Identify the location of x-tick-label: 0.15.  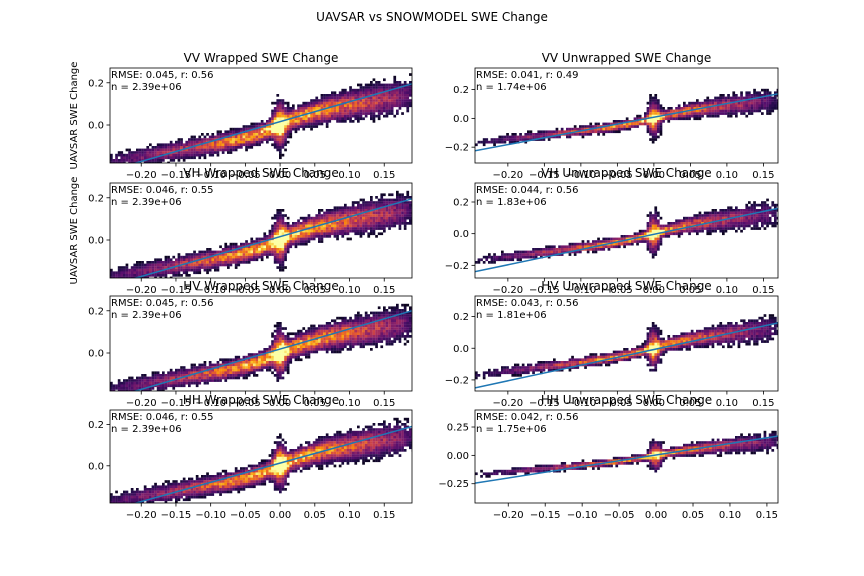
(384, 403).